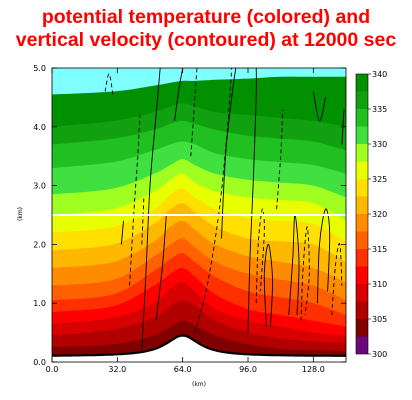 The width and height of the screenshot is (412, 400). I want to click on colorbar: 300 305 310 315 320 325 330 335 340, so click(371, 214).